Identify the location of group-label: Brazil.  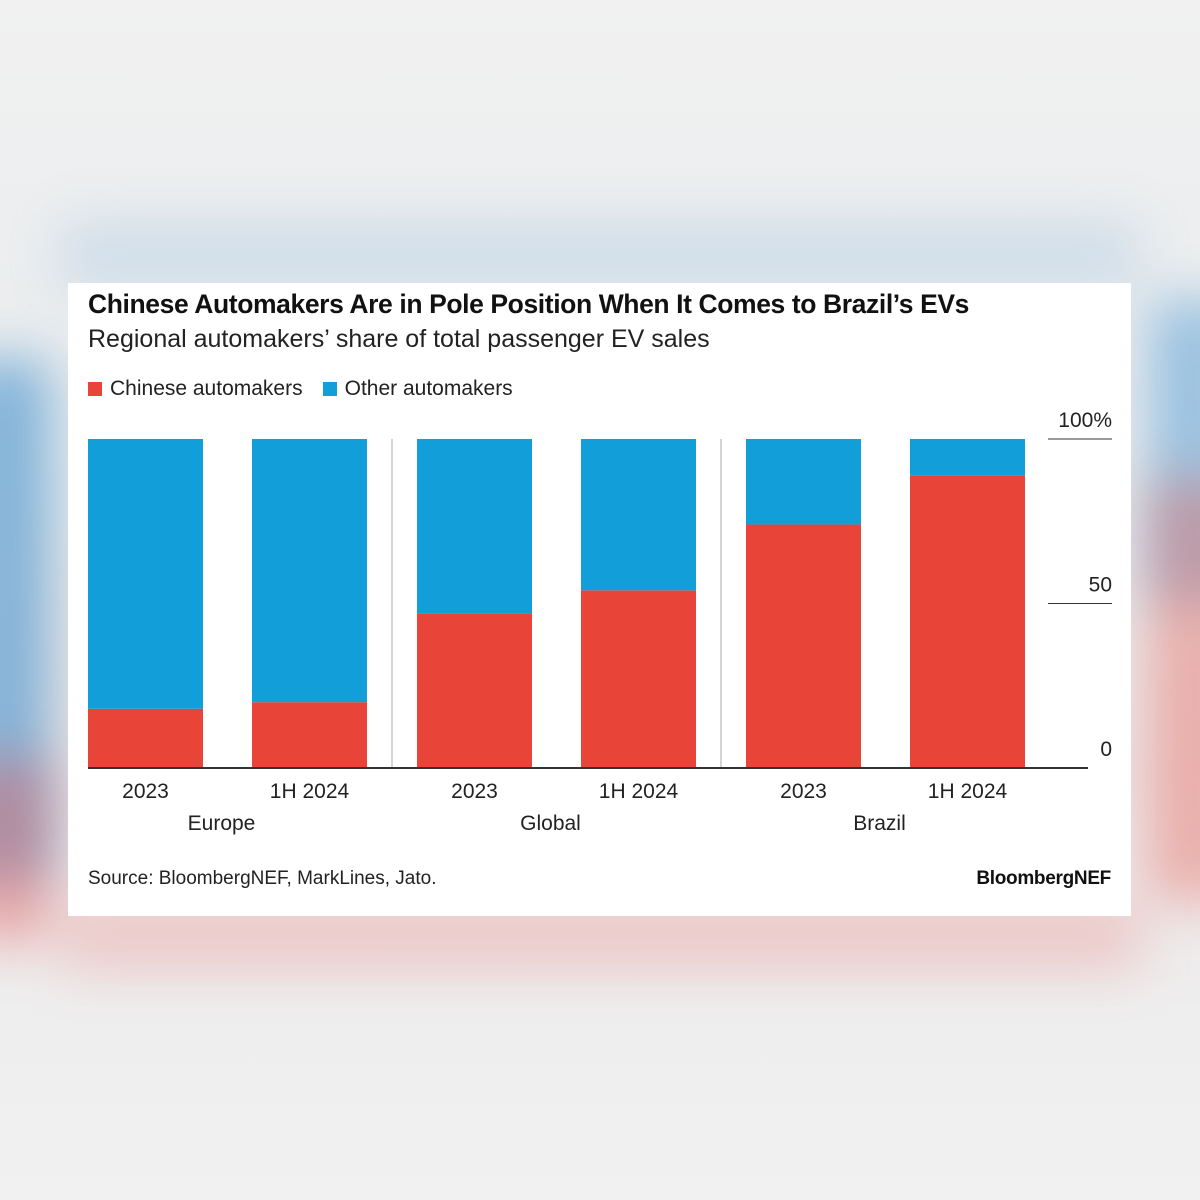
(879, 823).